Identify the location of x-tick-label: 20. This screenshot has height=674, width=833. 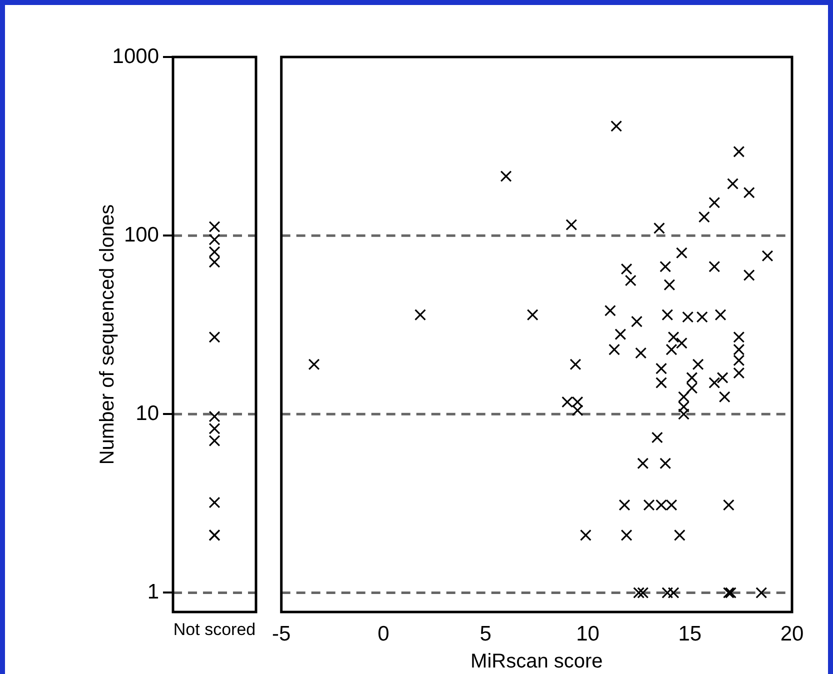
(792, 634).